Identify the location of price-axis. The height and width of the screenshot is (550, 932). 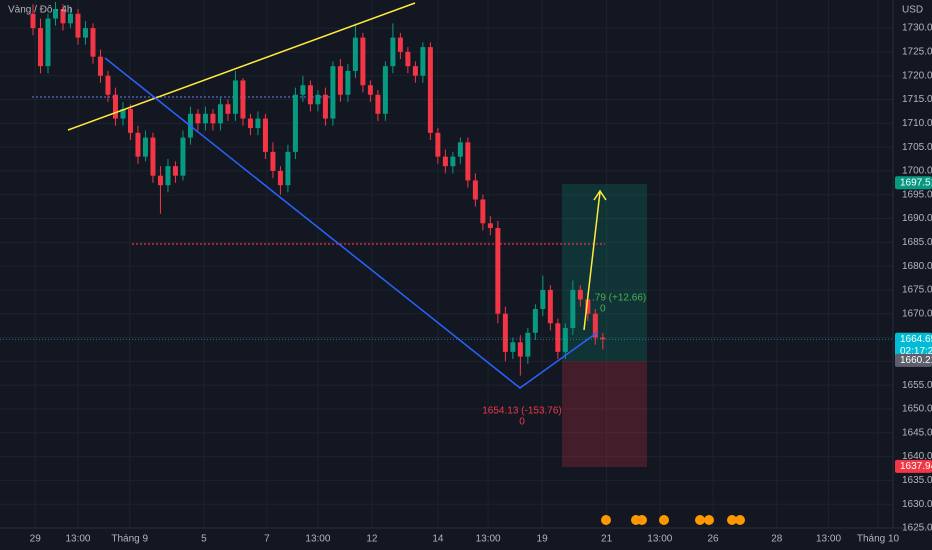
(912, 275).